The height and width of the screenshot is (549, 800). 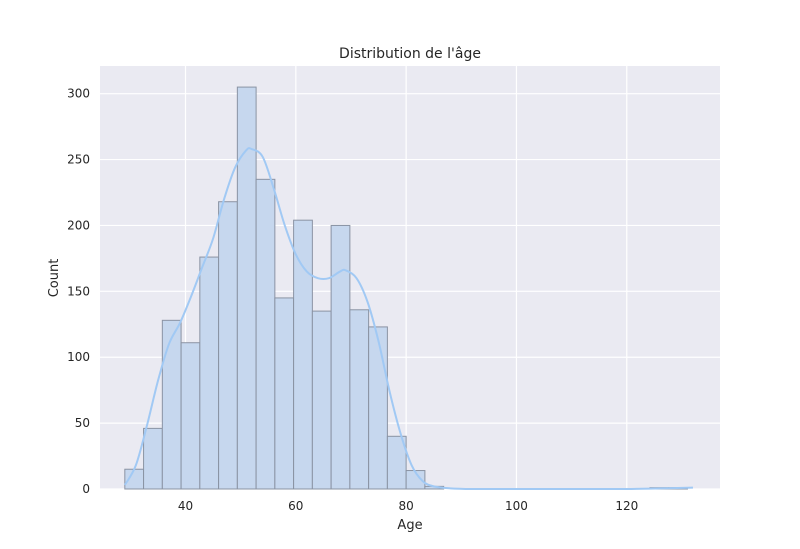 I want to click on y-tick-label: 150, so click(x=78, y=291).